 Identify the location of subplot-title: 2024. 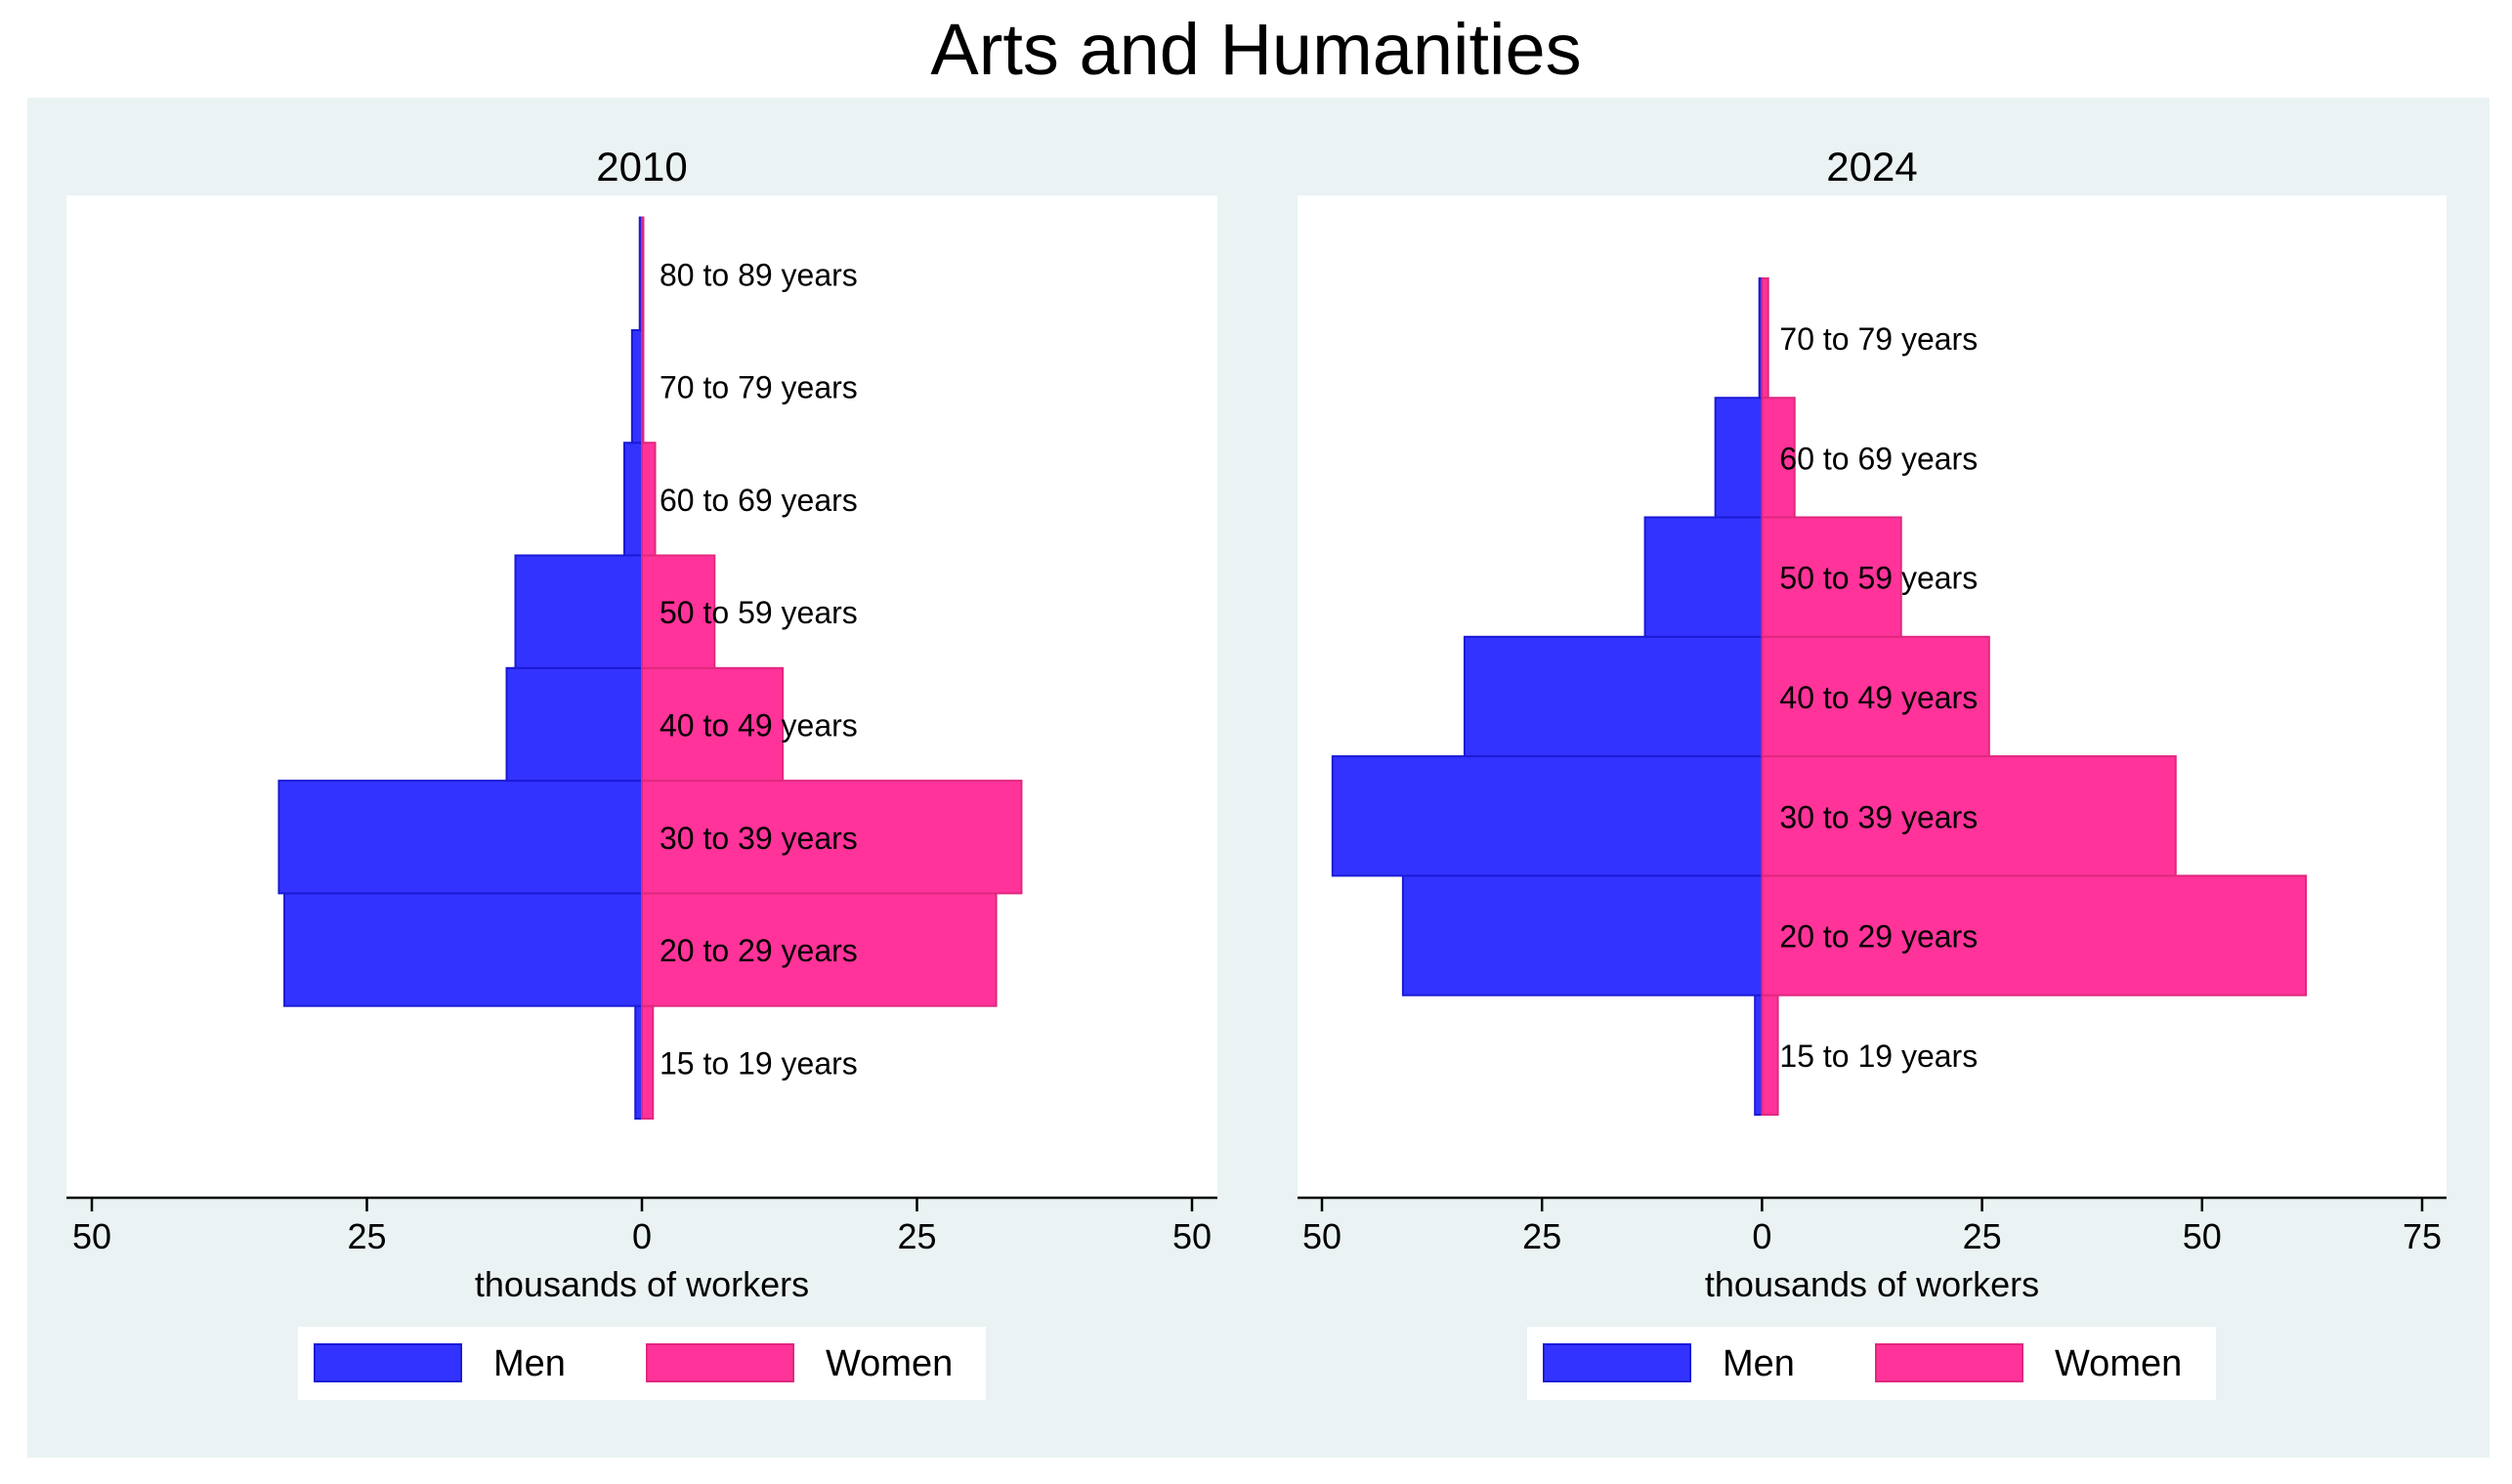
(1872, 167).